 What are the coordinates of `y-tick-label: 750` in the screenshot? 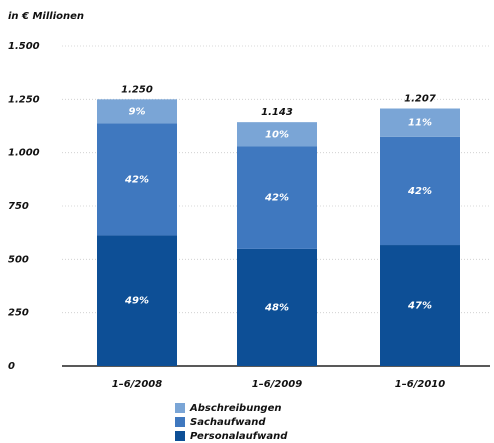 It's located at (18, 206).